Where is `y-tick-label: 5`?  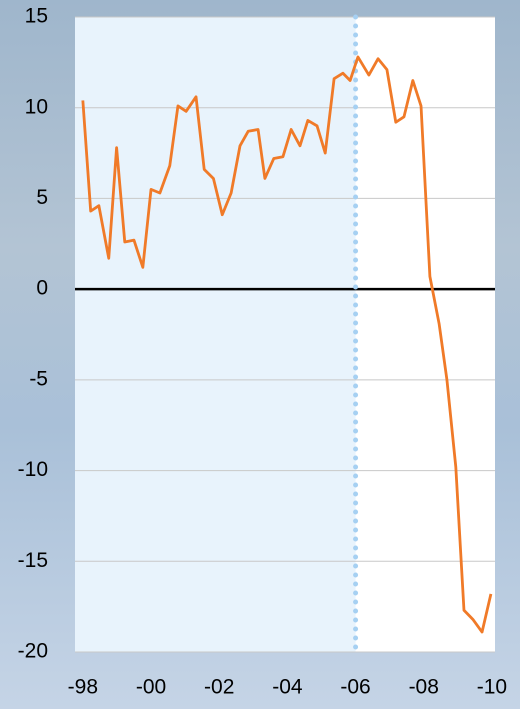 y-tick-label: 5 is located at coordinates (42, 197).